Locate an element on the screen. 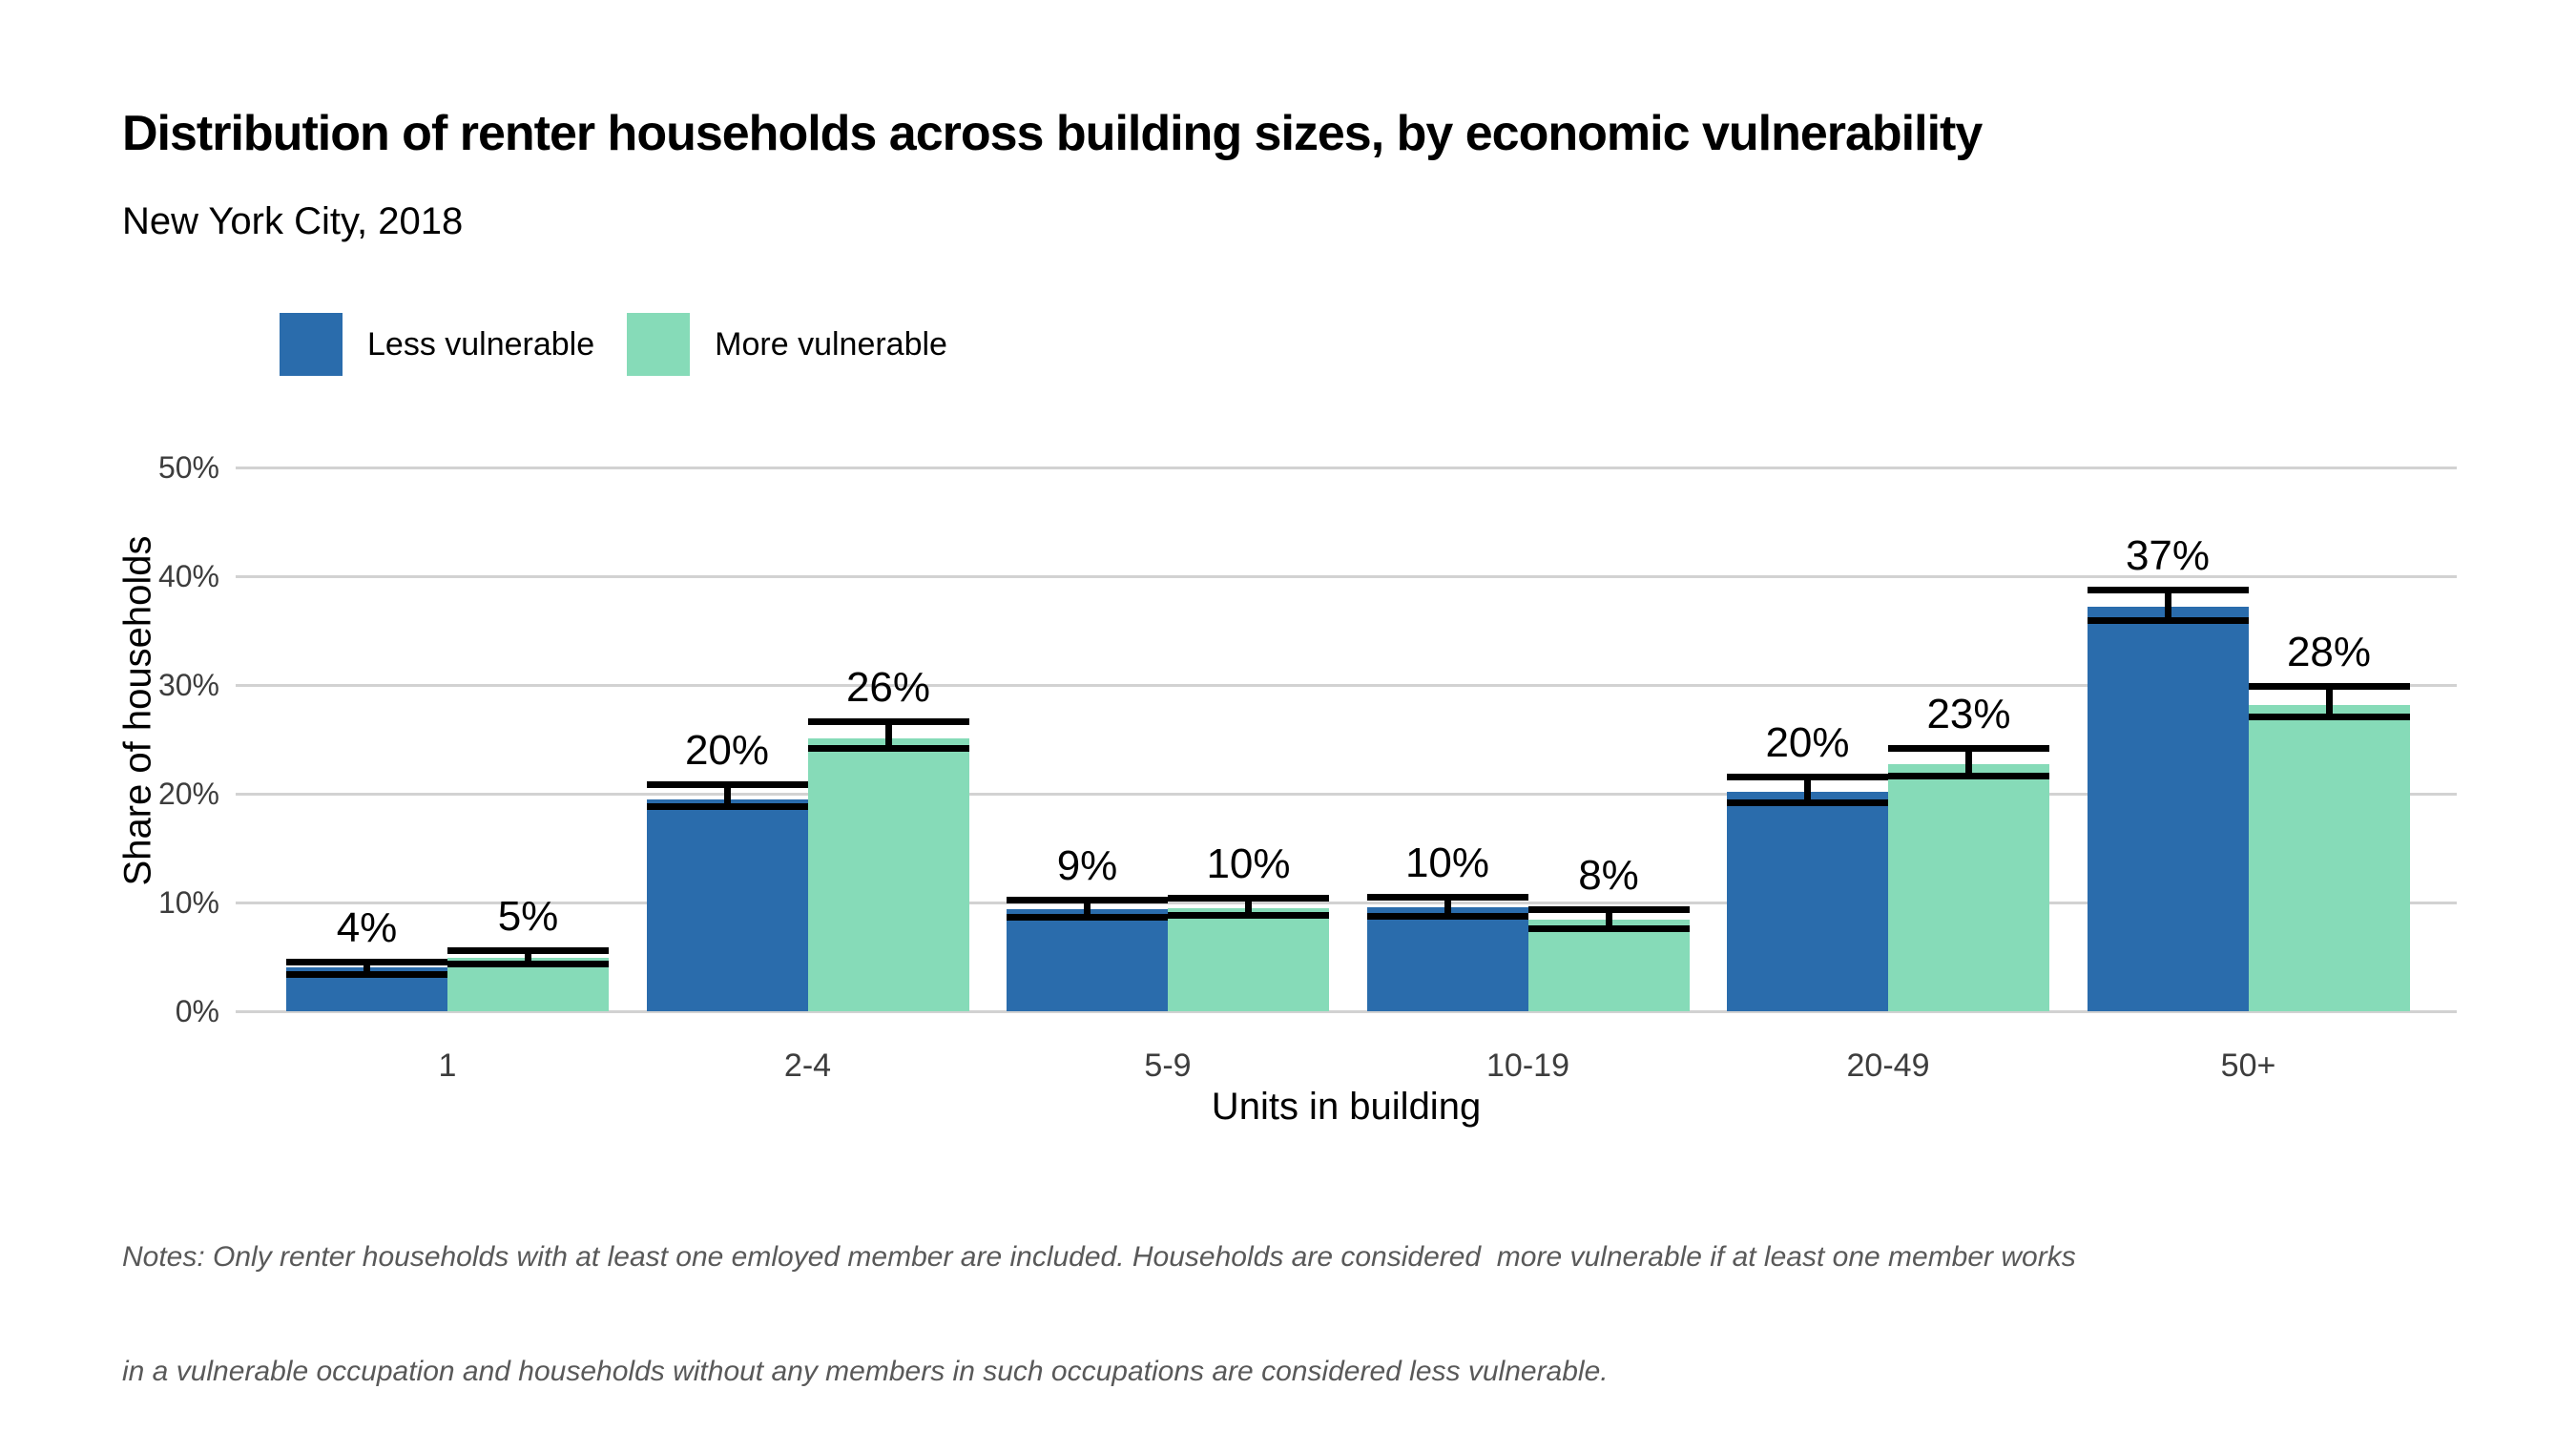 The width and height of the screenshot is (2576, 1431). chart-subtitle: New York City, 2018 is located at coordinates (293, 221).